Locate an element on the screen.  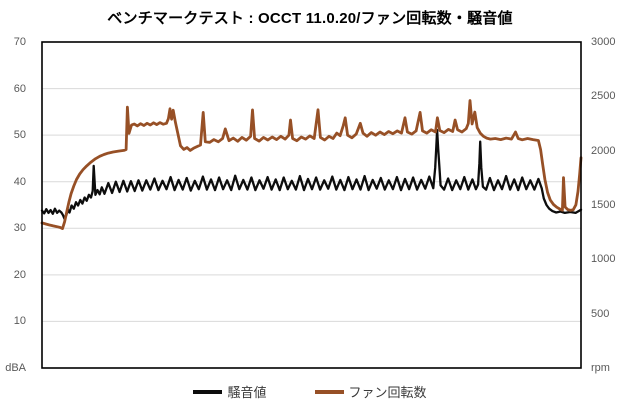
legend-item: 騒音値 is located at coordinates (230, 391).